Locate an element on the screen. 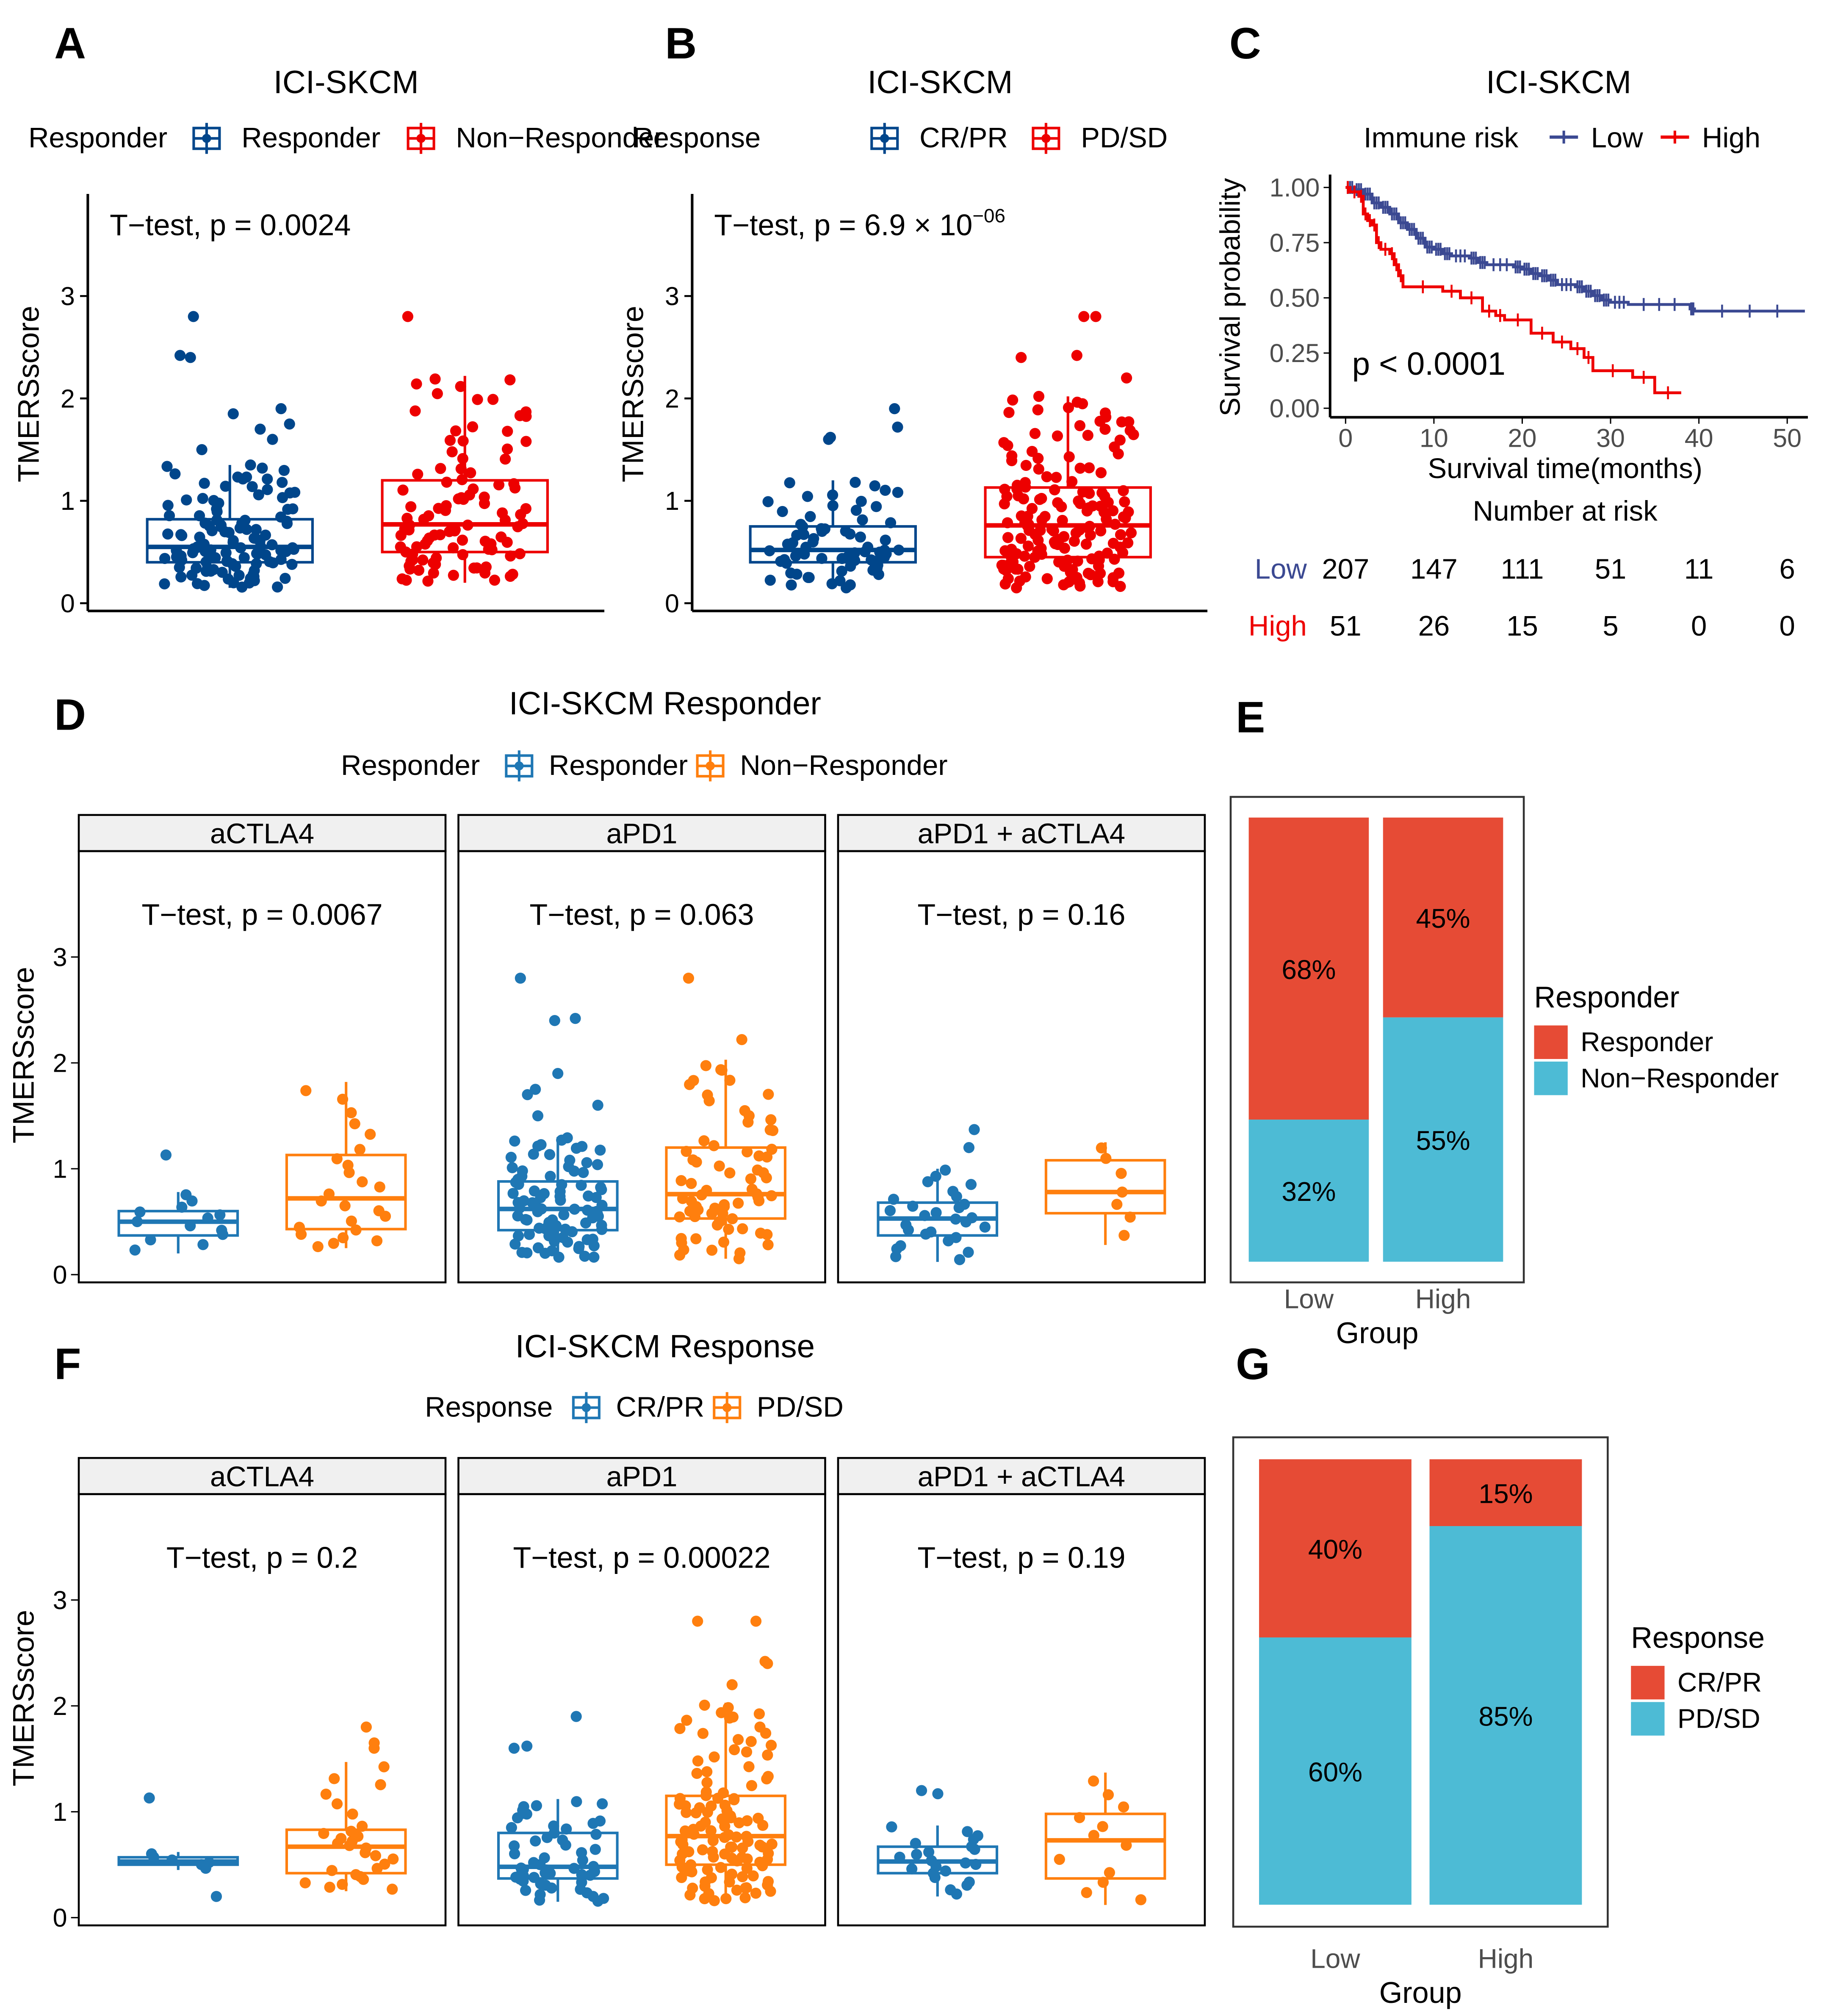  y-tick-label: 3 is located at coordinates (672, 296).